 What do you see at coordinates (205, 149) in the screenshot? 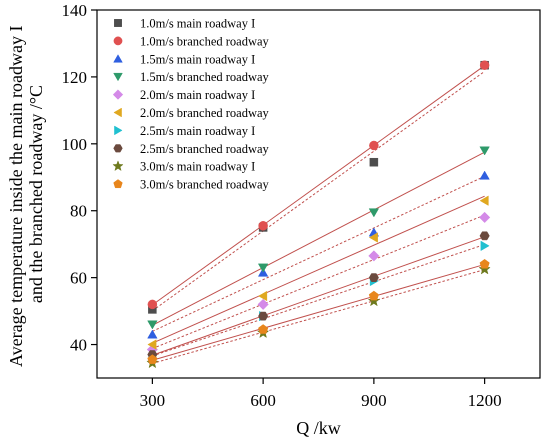
I see `legend-label: 2.5m/s branched roadway` at bounding box center [205, 149].